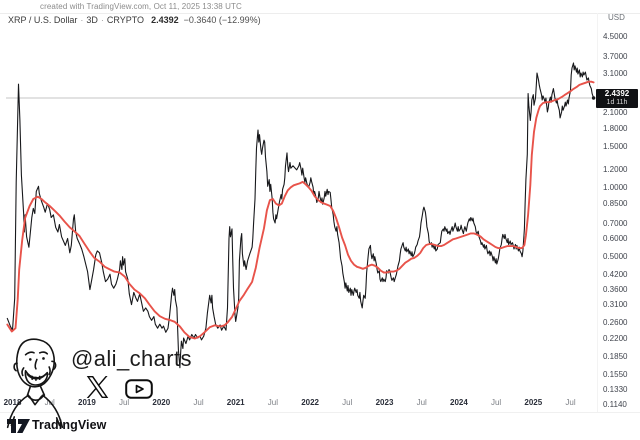 This screenshot has height=440, width=640. What do you see at coordinates (235, 402) in the screenshot?
I see `time-tick-label: 2021` at bounding box center [235, 402].